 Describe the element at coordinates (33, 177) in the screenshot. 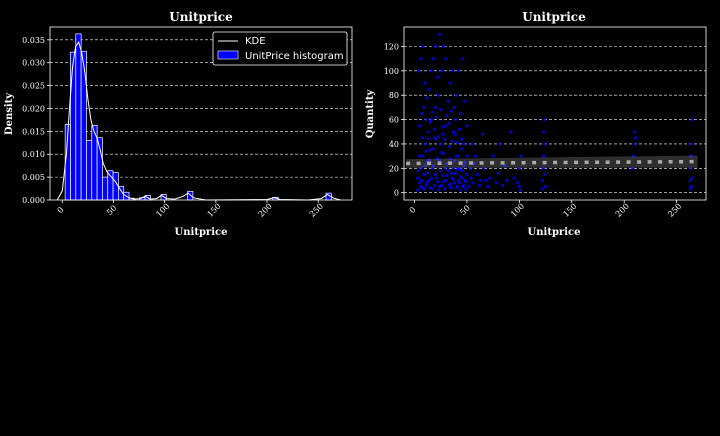

I see `histogram-y-tick-label: 0.005` at that location.